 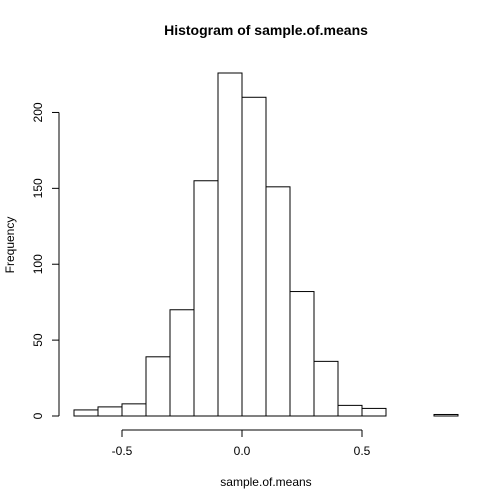 What do you see at coordinates (242, 451) in the screenshot?
I see `x-tick-label: 0.0` at bounding box center [242, 451].